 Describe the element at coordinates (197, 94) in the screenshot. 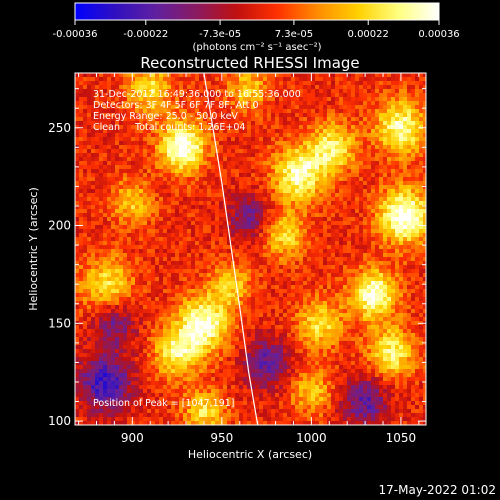

I see `annotation-time-range: 31-Dec-2012 16:49:36.000 to 16:55:36.000` at that location.